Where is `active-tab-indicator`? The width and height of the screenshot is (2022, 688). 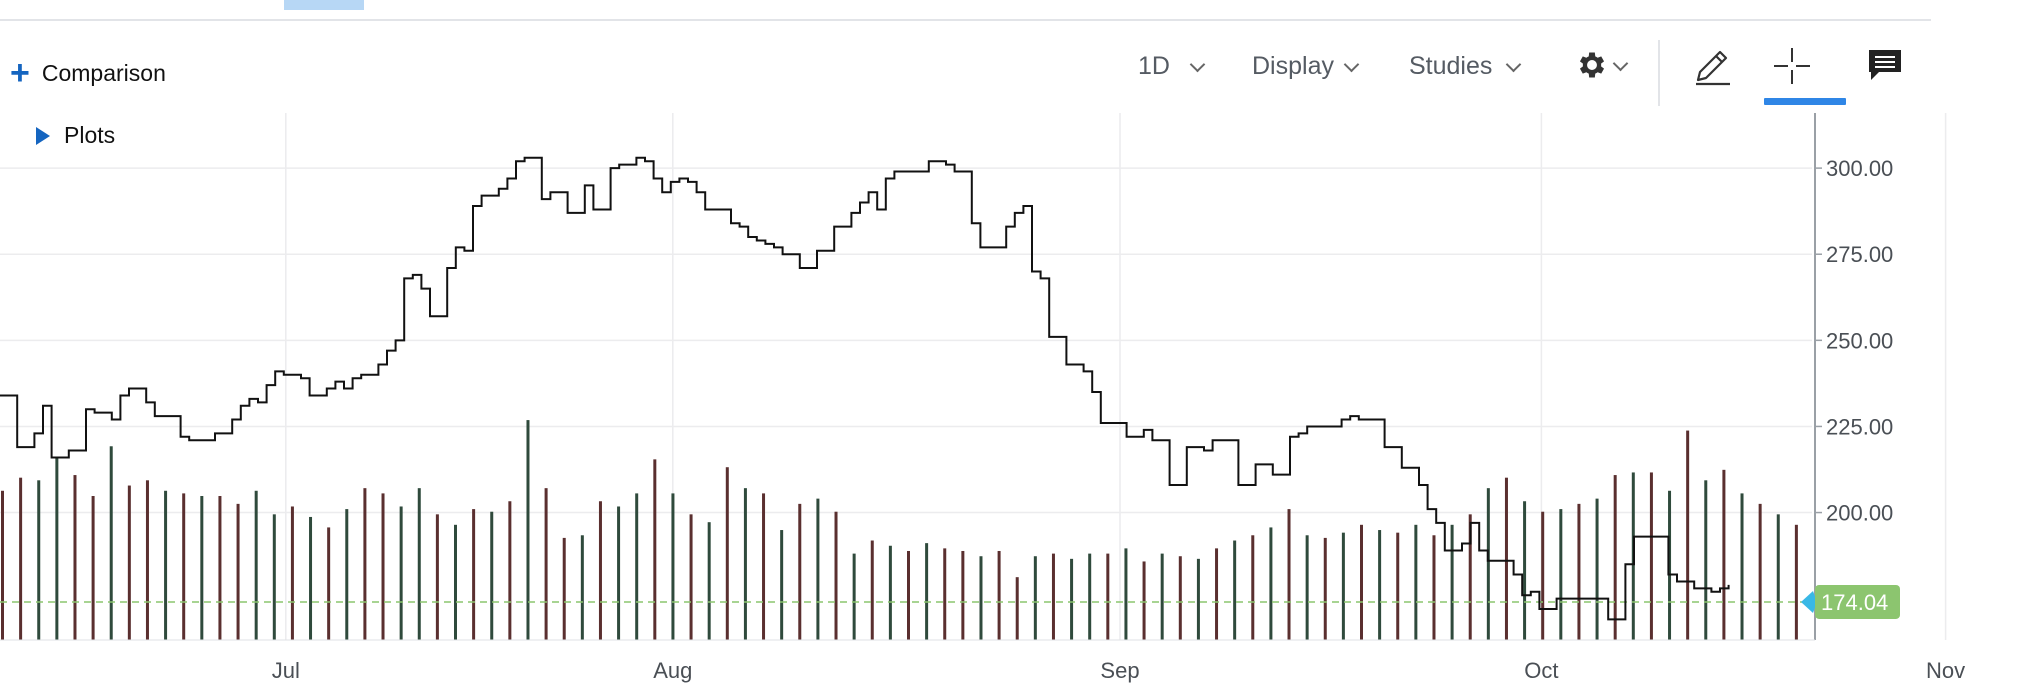
active-tab-indicator is located at coordinates (324, 5).